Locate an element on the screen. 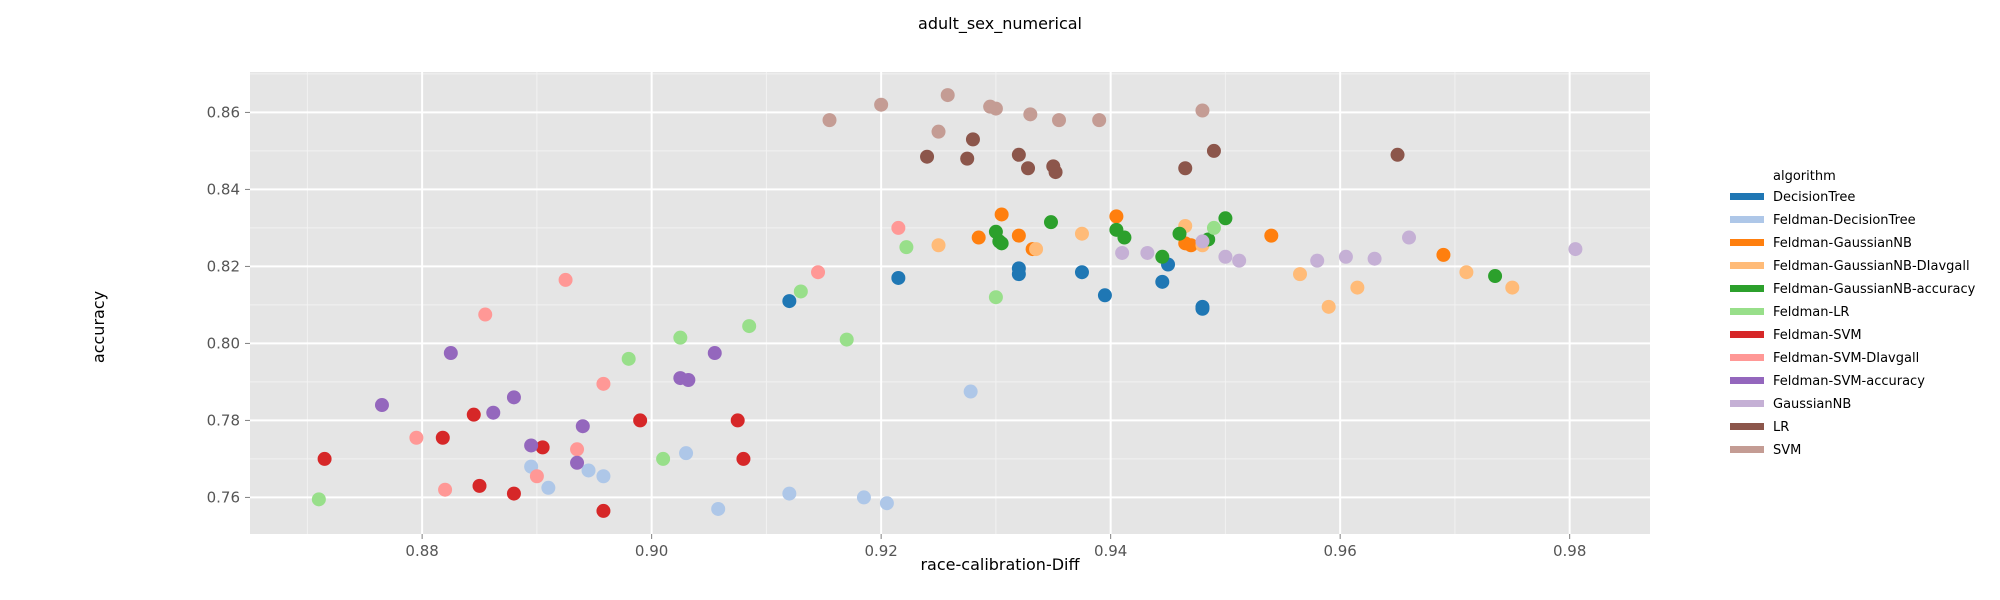 This screenshot has height=600, width=2000. y-tick-label: 0.86 is located at coordinates (223, 112).